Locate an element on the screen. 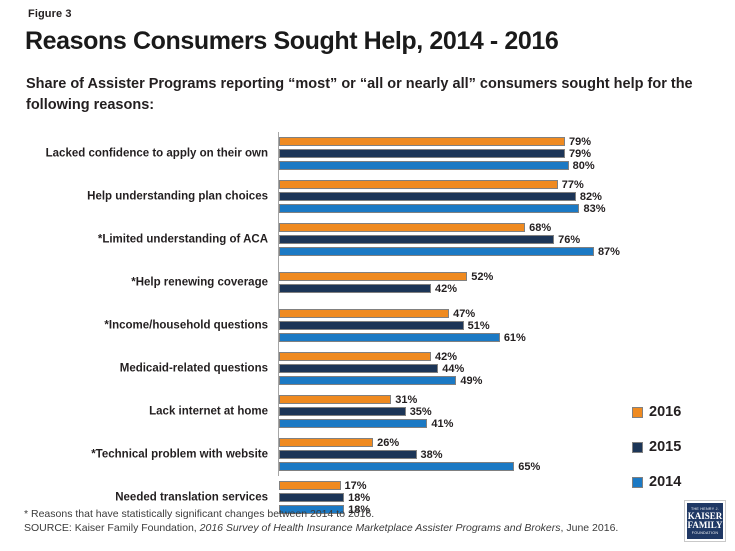 Image resolution: width=735 pixels, height=551 pixels. bar-value-label: 52% is located at coordinates (482, 276).